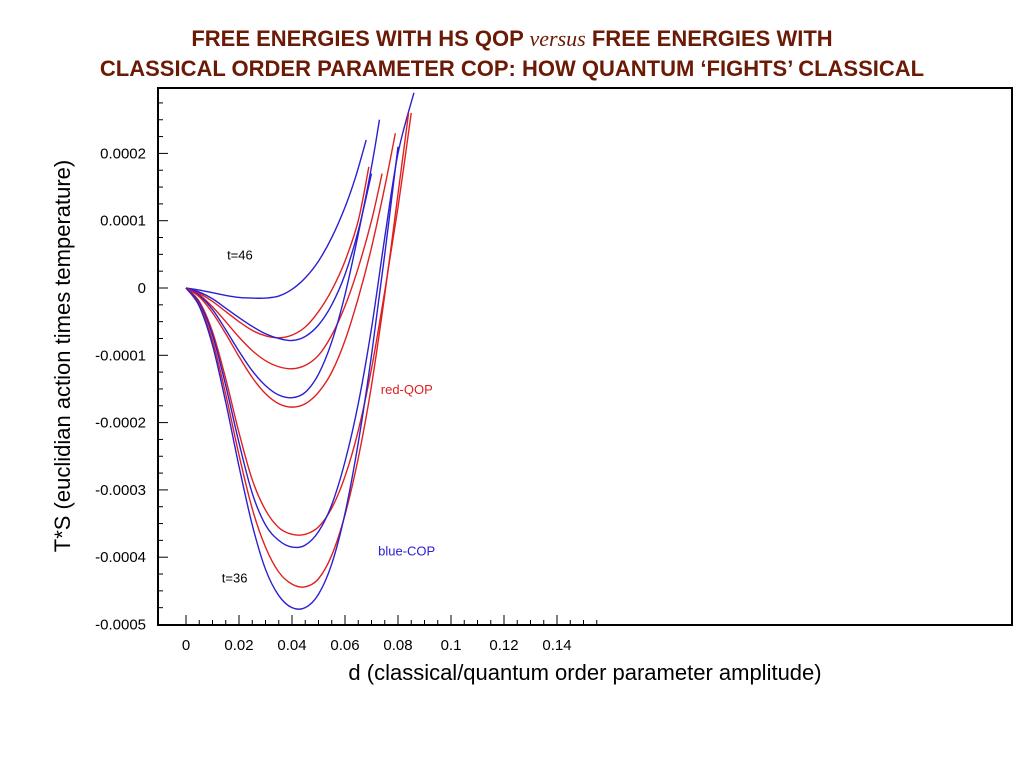 The image size is (1024, 768). I want to click on x-tick-label: 0.04, so click(291, 645).